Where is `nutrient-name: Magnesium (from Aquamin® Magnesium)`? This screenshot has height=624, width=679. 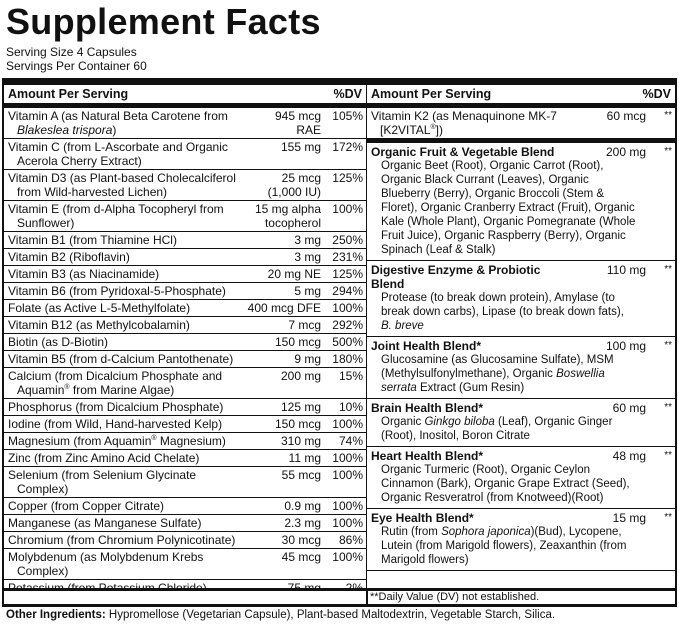
nutrient-name: Magnesium (from Aquamin® Magnesium) is located at coordinates (127, 441).